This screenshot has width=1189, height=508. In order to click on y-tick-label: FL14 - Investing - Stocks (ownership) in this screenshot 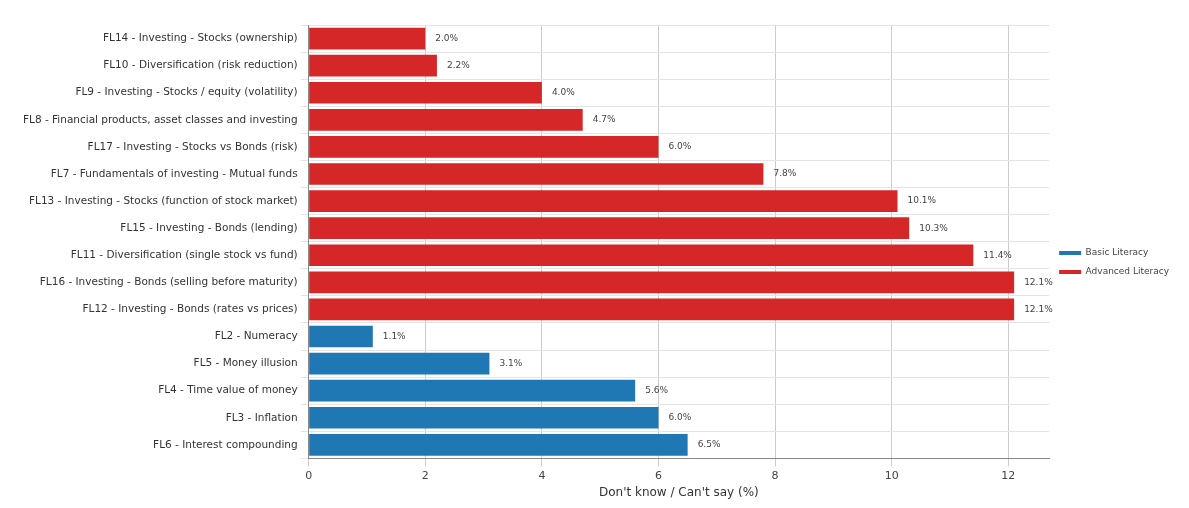, I will do `click(200, 37)`.